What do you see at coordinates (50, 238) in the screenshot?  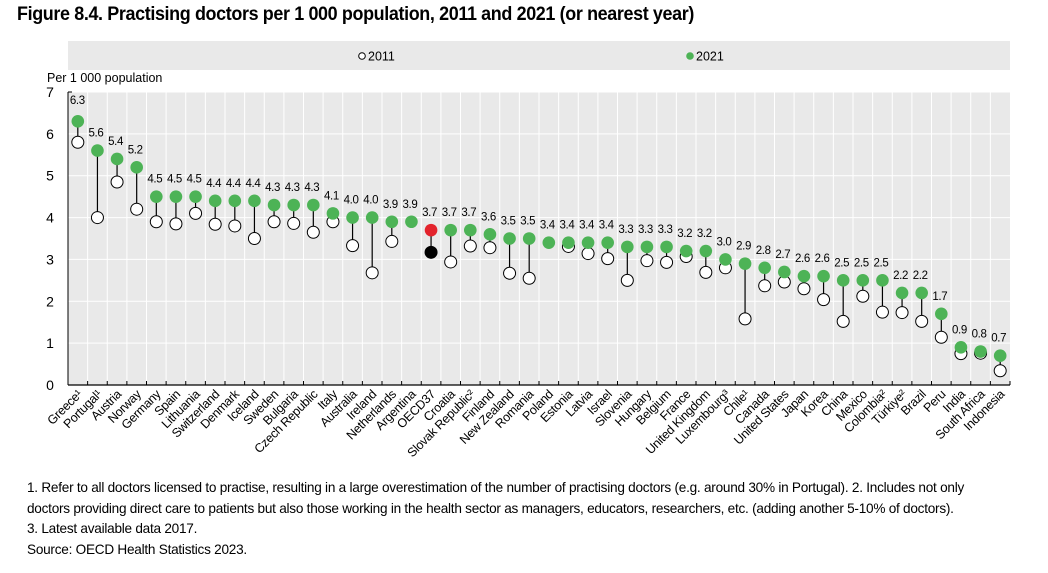 I see `y-axis-ticks: 0 1 2 3 4 5 6 7` at bounding box center [50, 238].